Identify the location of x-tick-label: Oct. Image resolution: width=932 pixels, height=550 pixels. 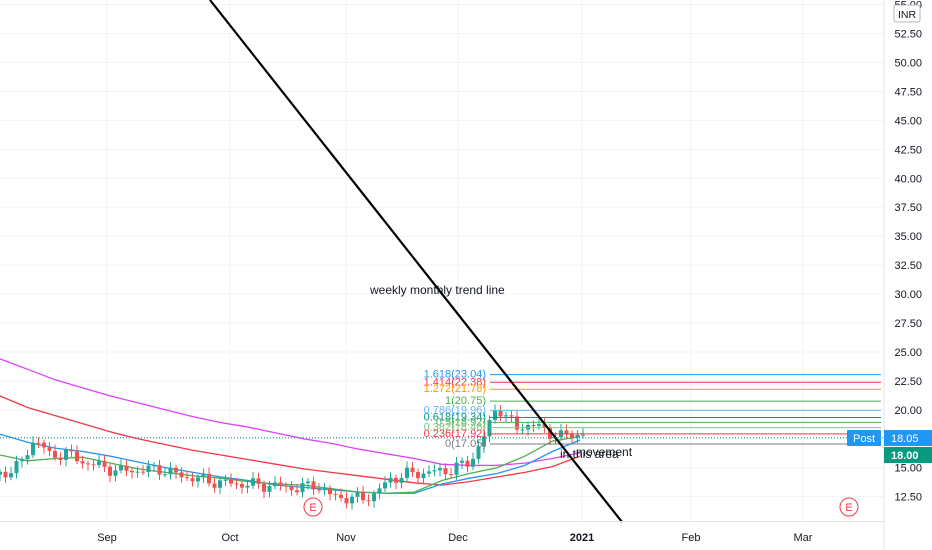
(229, 538).